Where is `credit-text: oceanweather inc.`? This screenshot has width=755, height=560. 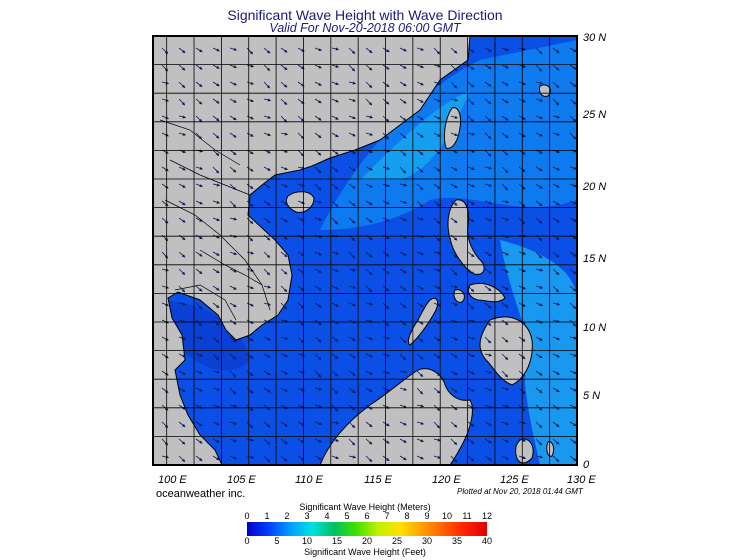 credit-text: oceanweather inc. is located at coordinates (201, 494).